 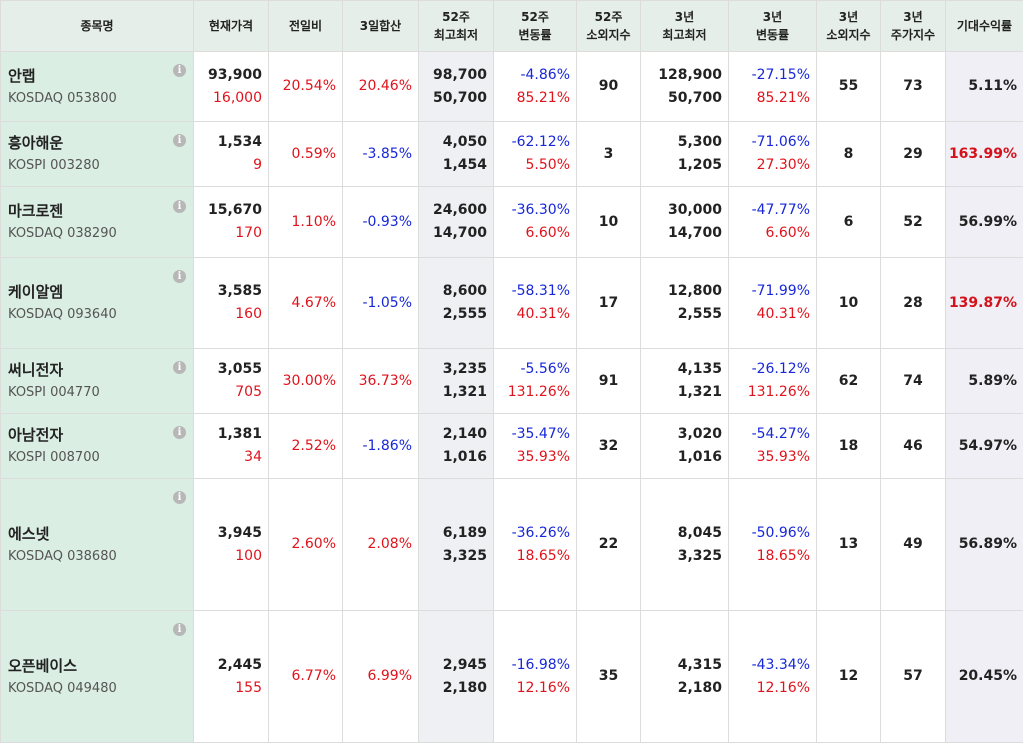 What do you see at coordinates (228, 165) in the screenshot?
I see `price-change: 9` at bounding box center [228, 165].